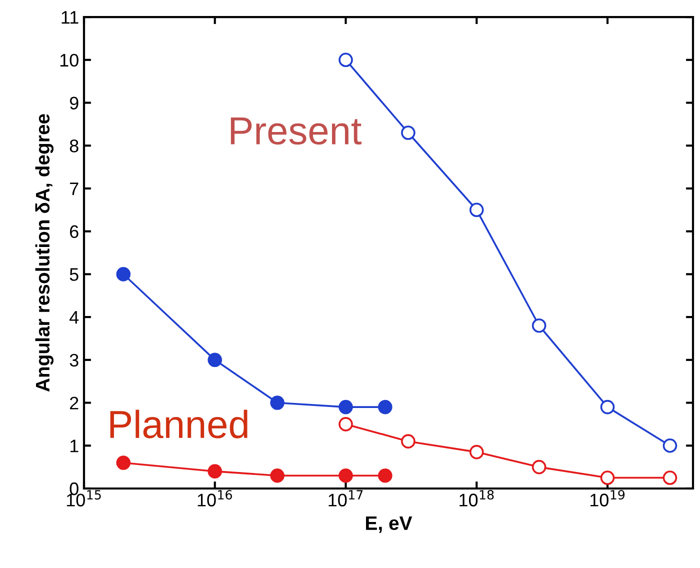 The height and width of the screenshot is (568, 700). I want to click on y-tick-label: 5, so click(74, 274).